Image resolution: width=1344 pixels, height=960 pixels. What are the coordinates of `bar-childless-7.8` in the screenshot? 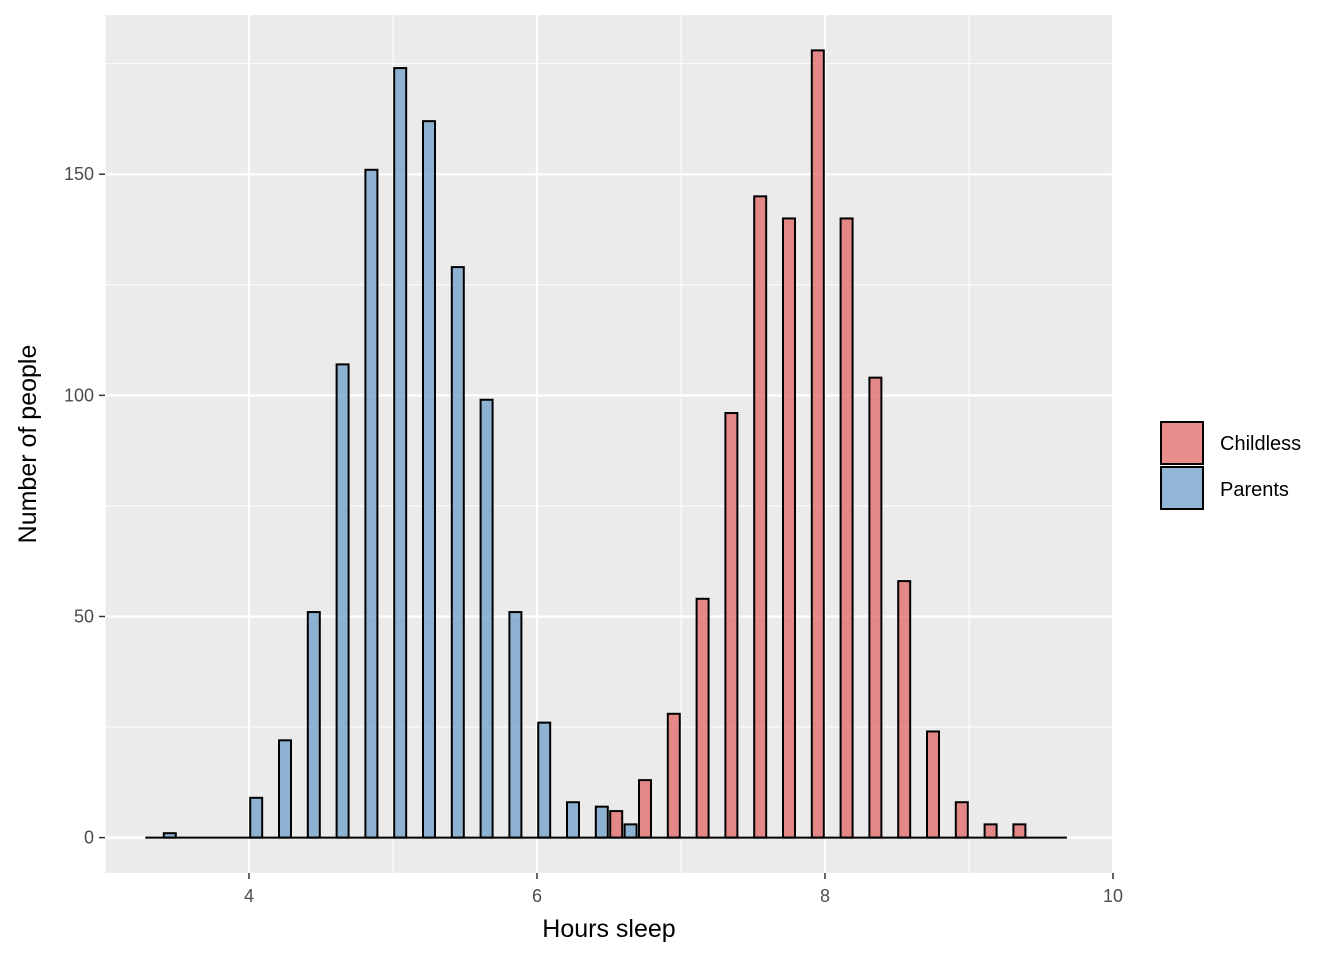 It's located at (789, 528).